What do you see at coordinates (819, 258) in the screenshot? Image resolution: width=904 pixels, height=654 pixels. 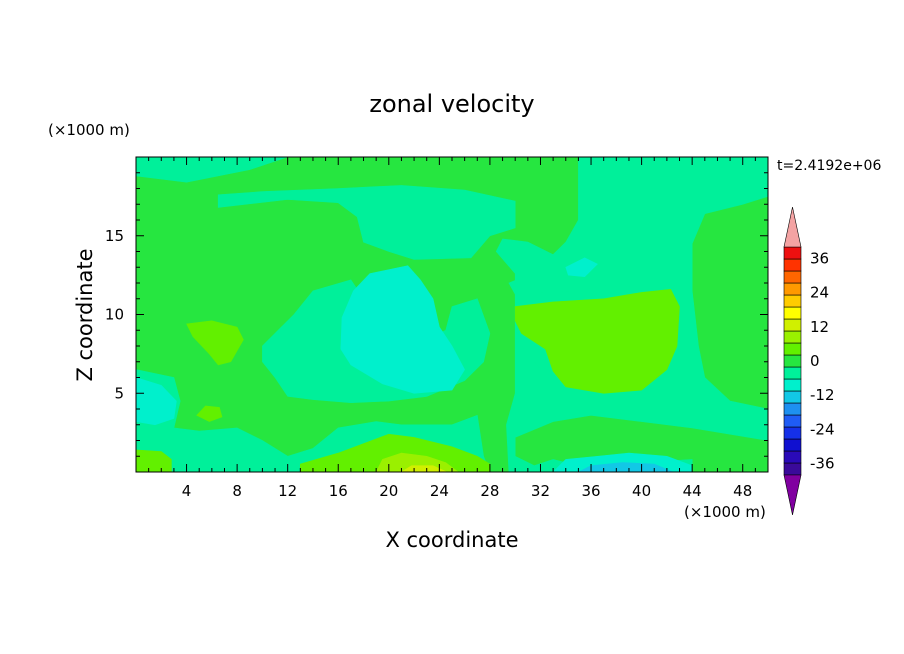 I see `colorbar-tick-label: 36` at bounding box center [819, 258].